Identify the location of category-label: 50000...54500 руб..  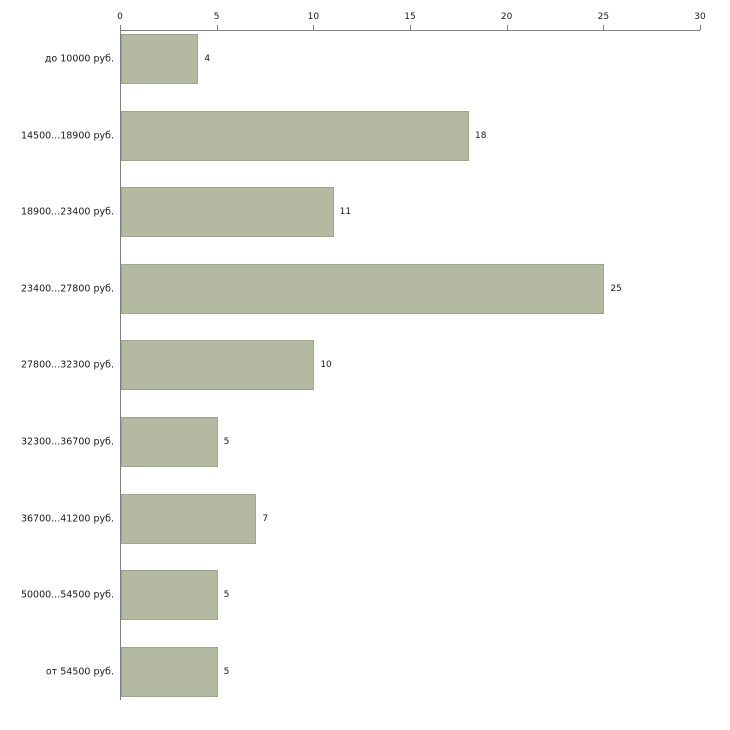
(67, 595).